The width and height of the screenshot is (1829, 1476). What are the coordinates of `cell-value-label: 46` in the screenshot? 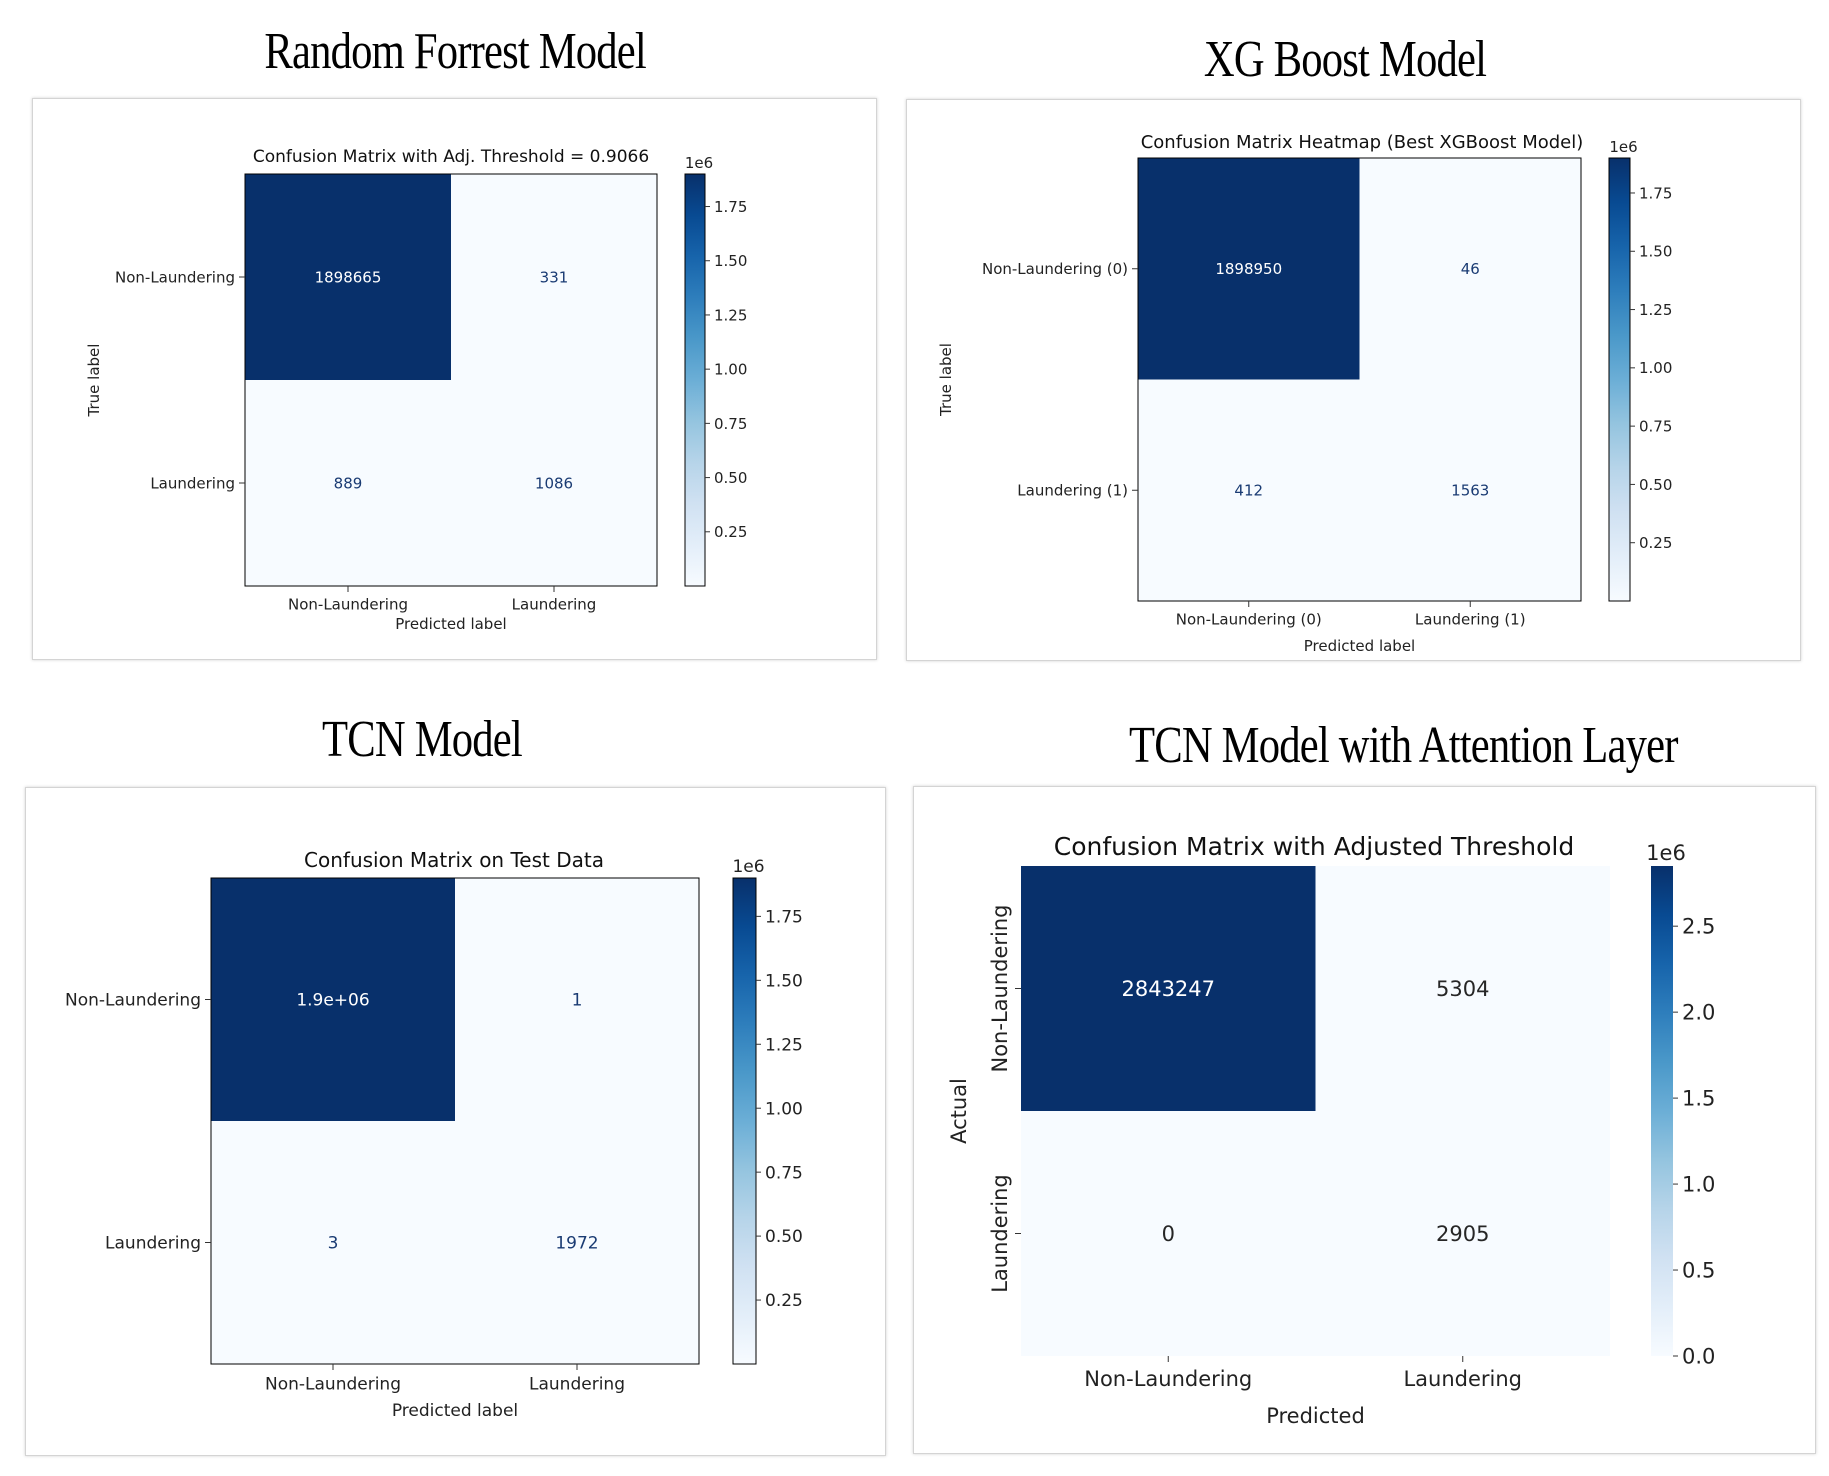 It's located at (1470, 269).